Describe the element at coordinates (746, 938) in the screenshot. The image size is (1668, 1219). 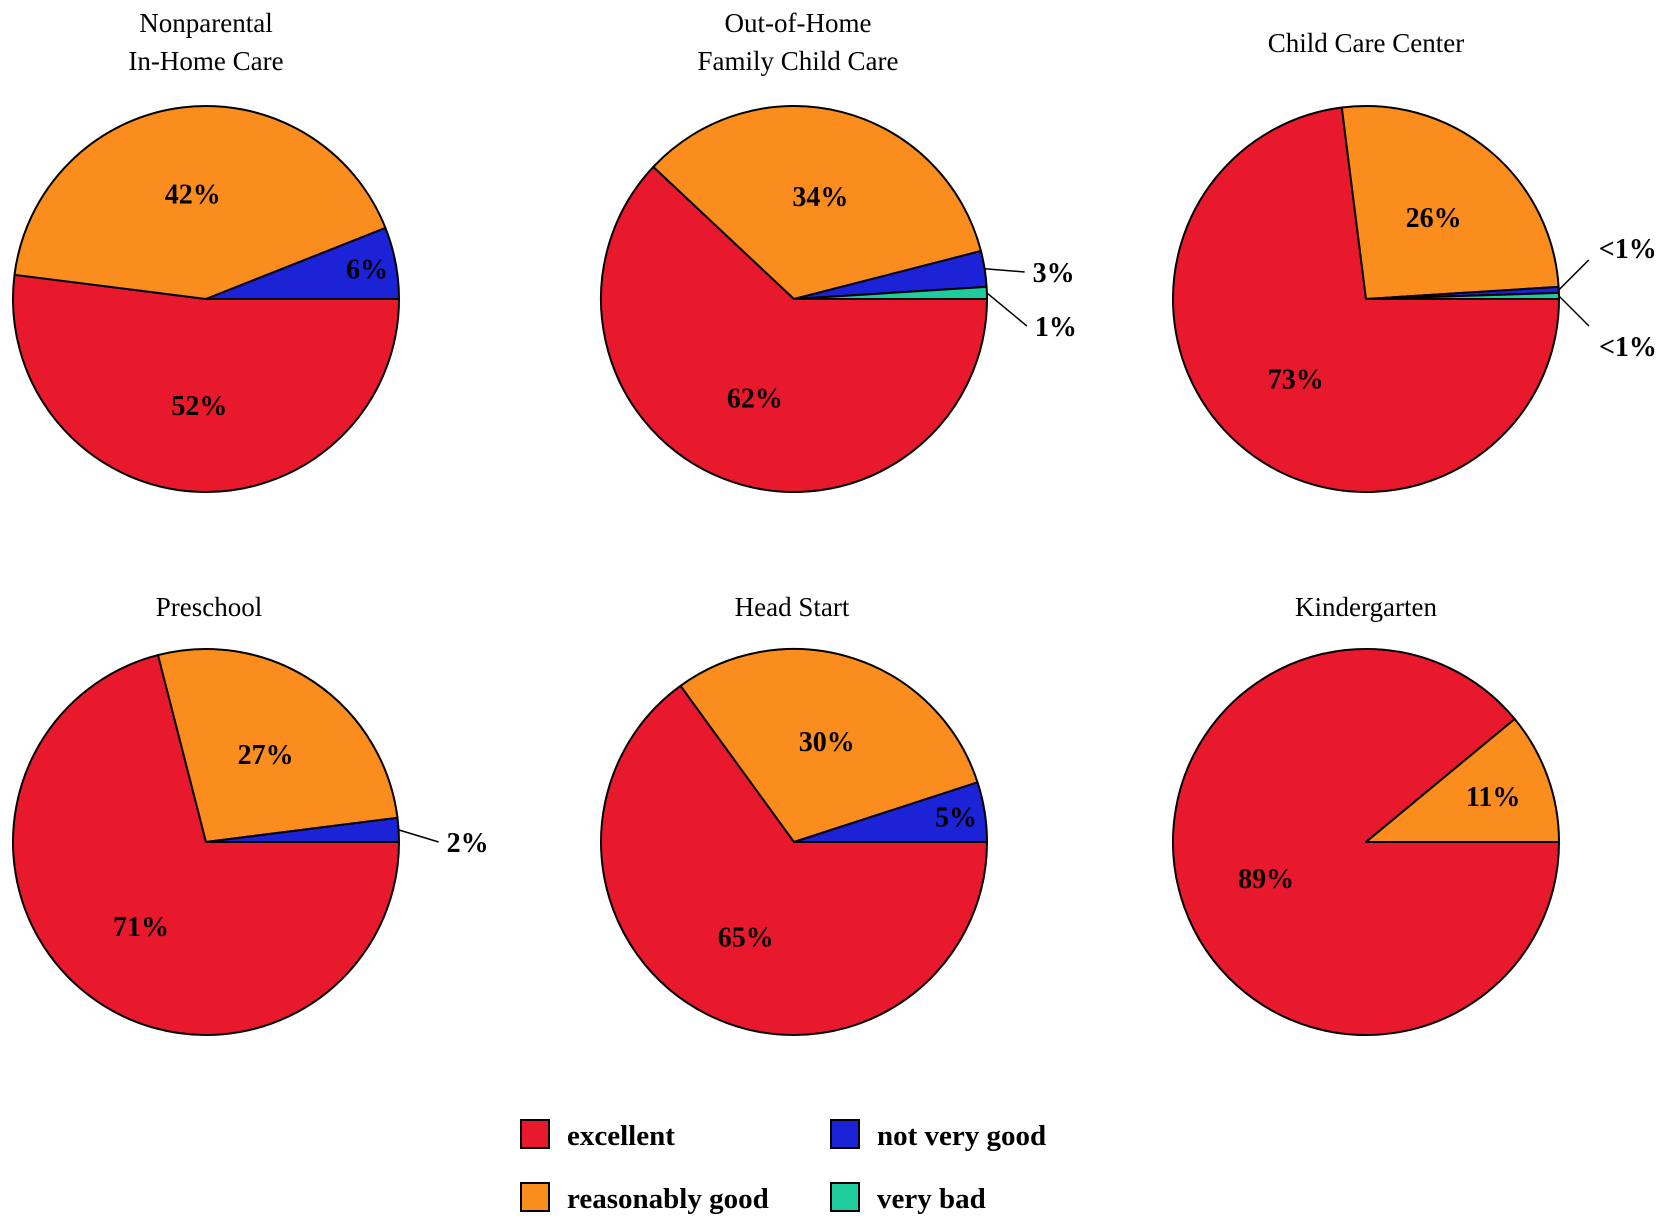
I see `slice-label-excellent: 65%` at that location.